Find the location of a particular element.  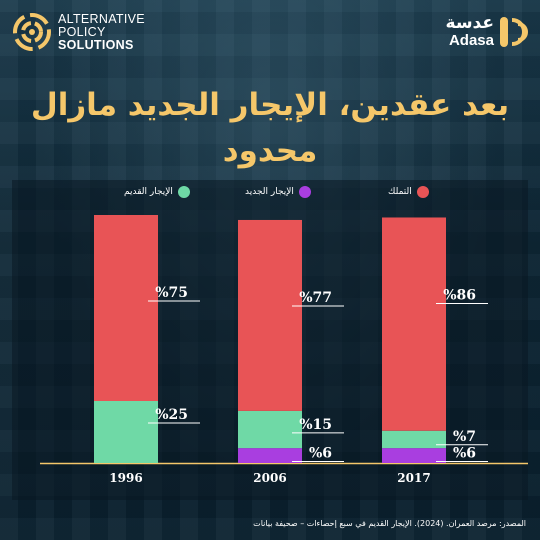

label-2006-new-rent: %6 is located at coordinates (320, 454).